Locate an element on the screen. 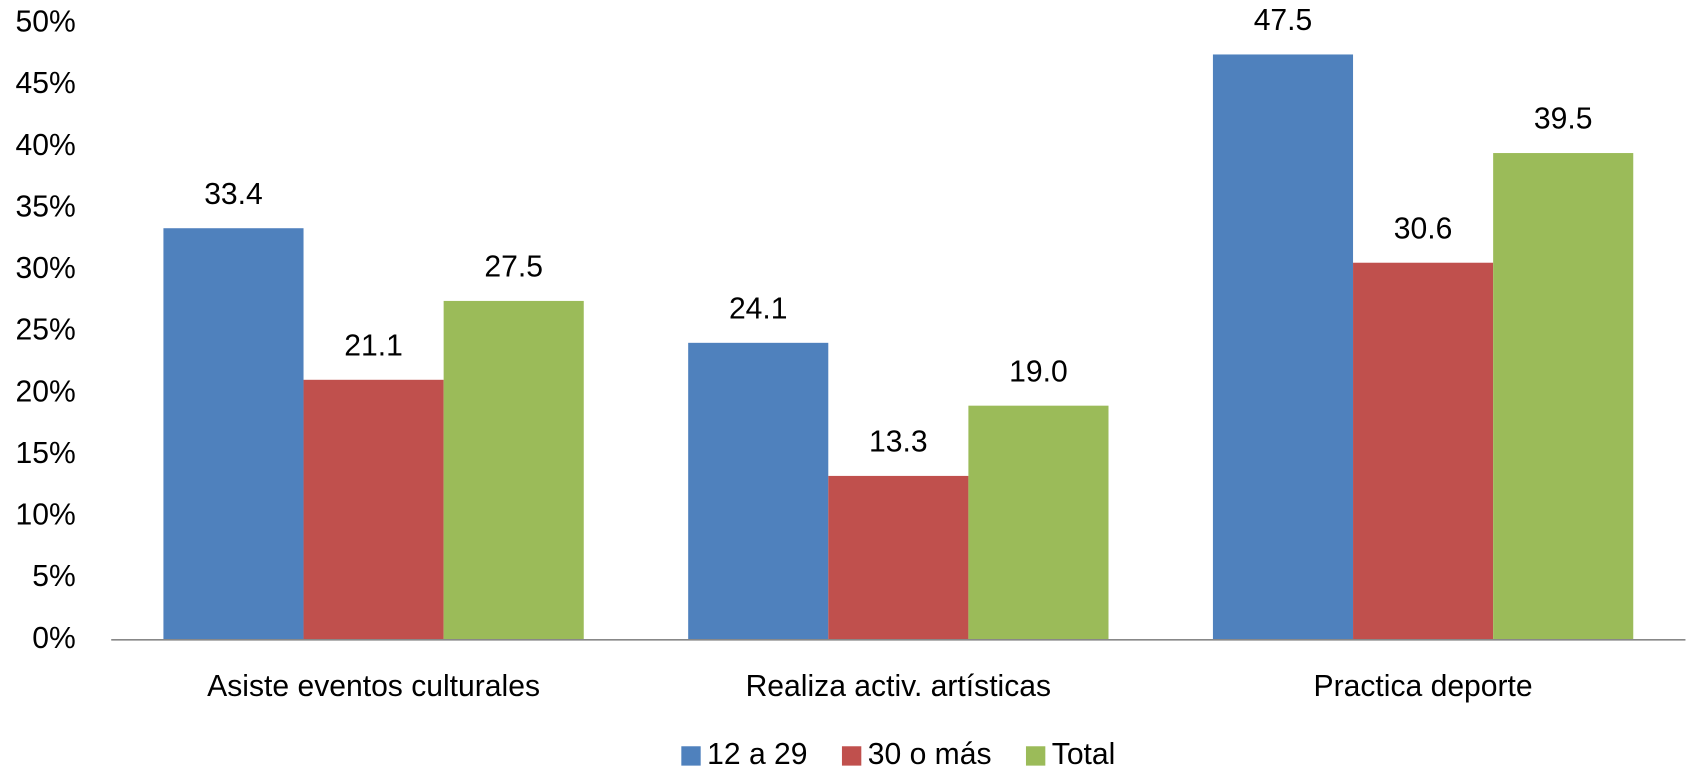  data-label: 33.4 is located at coordinates (233, 194).